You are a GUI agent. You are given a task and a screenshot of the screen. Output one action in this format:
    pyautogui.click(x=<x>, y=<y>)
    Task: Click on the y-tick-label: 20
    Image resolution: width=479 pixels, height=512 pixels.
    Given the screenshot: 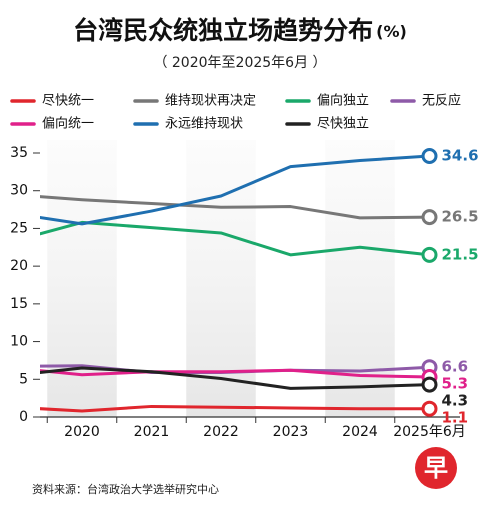 What is the action you would take?
    pyautogui.click(x=19, y=266)
    